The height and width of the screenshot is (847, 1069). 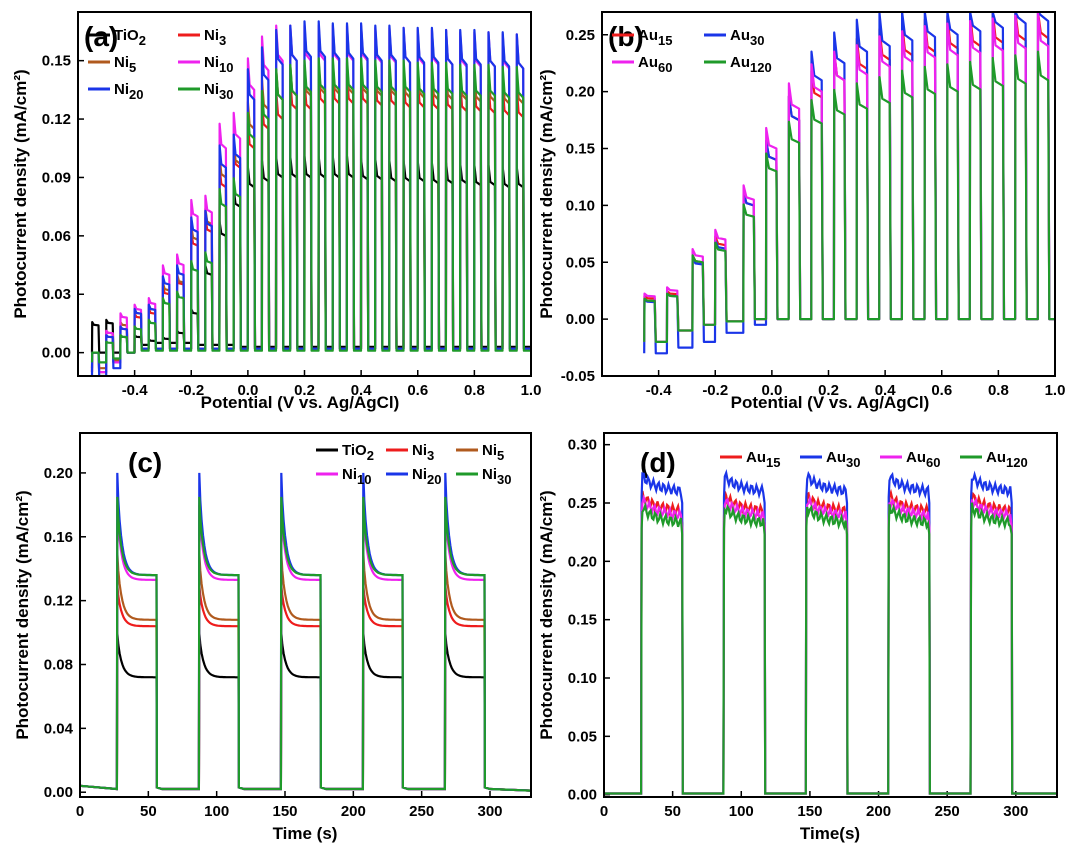 What do you see at coordinates (58, 664) in the screenshot?
I see `y-tick-label: 0.08` at bounding box center [58, 664].